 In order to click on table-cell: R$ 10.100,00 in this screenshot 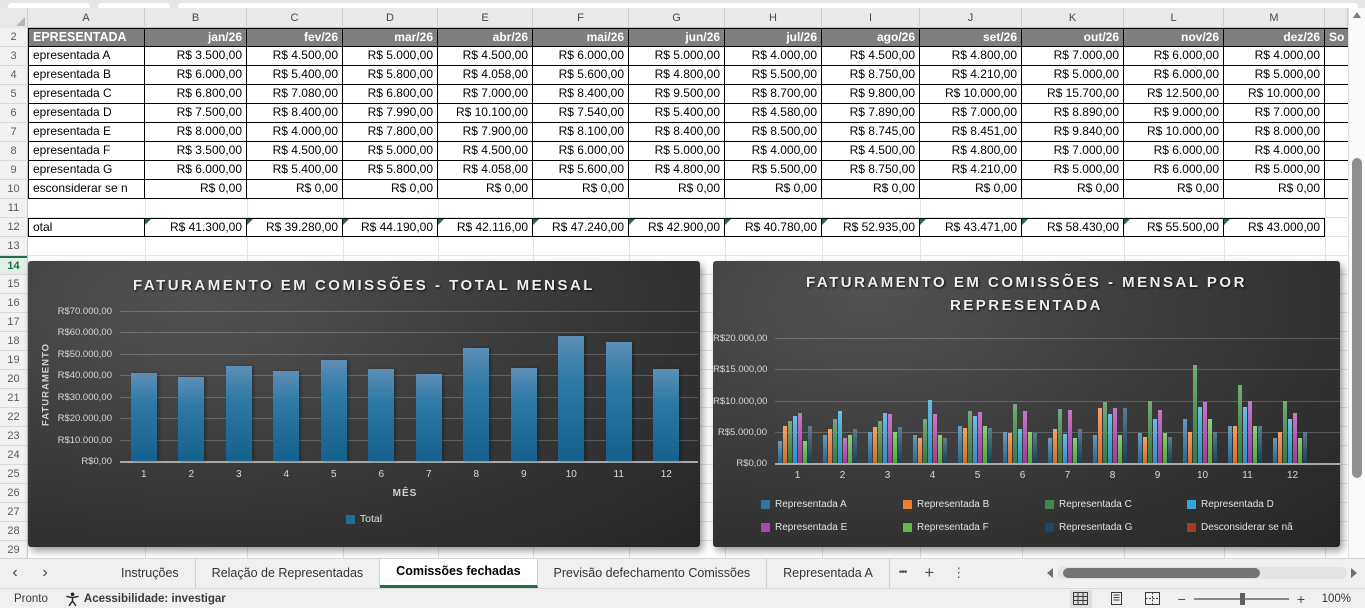, I will do `click(485, 113)`.